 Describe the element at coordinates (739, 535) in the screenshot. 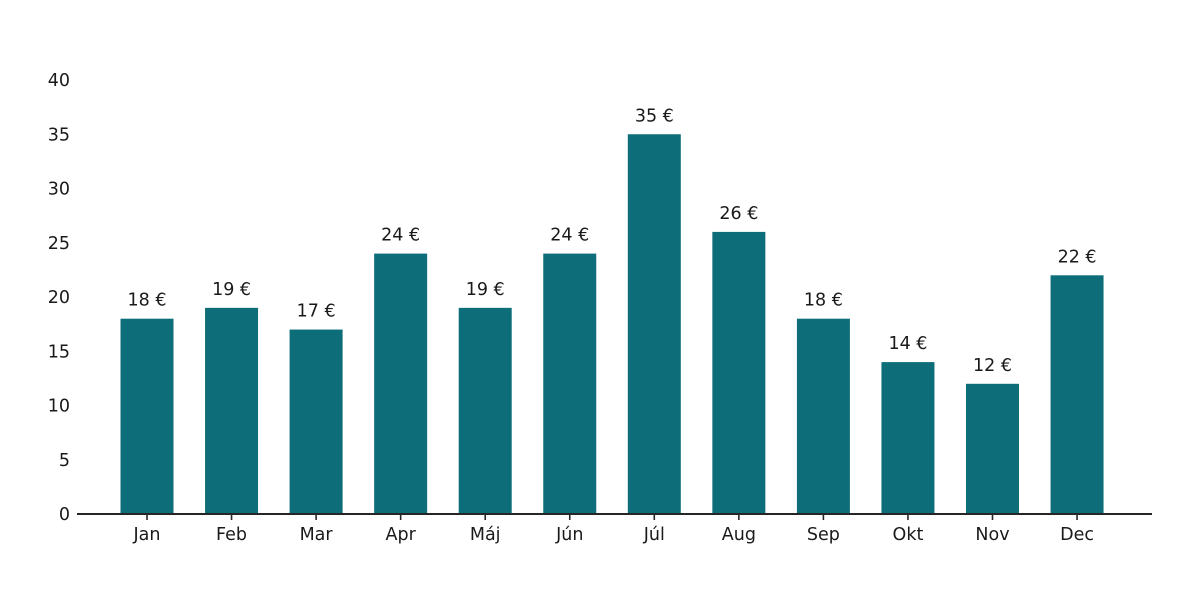

I see `x-tick-label: Aug` at that location.